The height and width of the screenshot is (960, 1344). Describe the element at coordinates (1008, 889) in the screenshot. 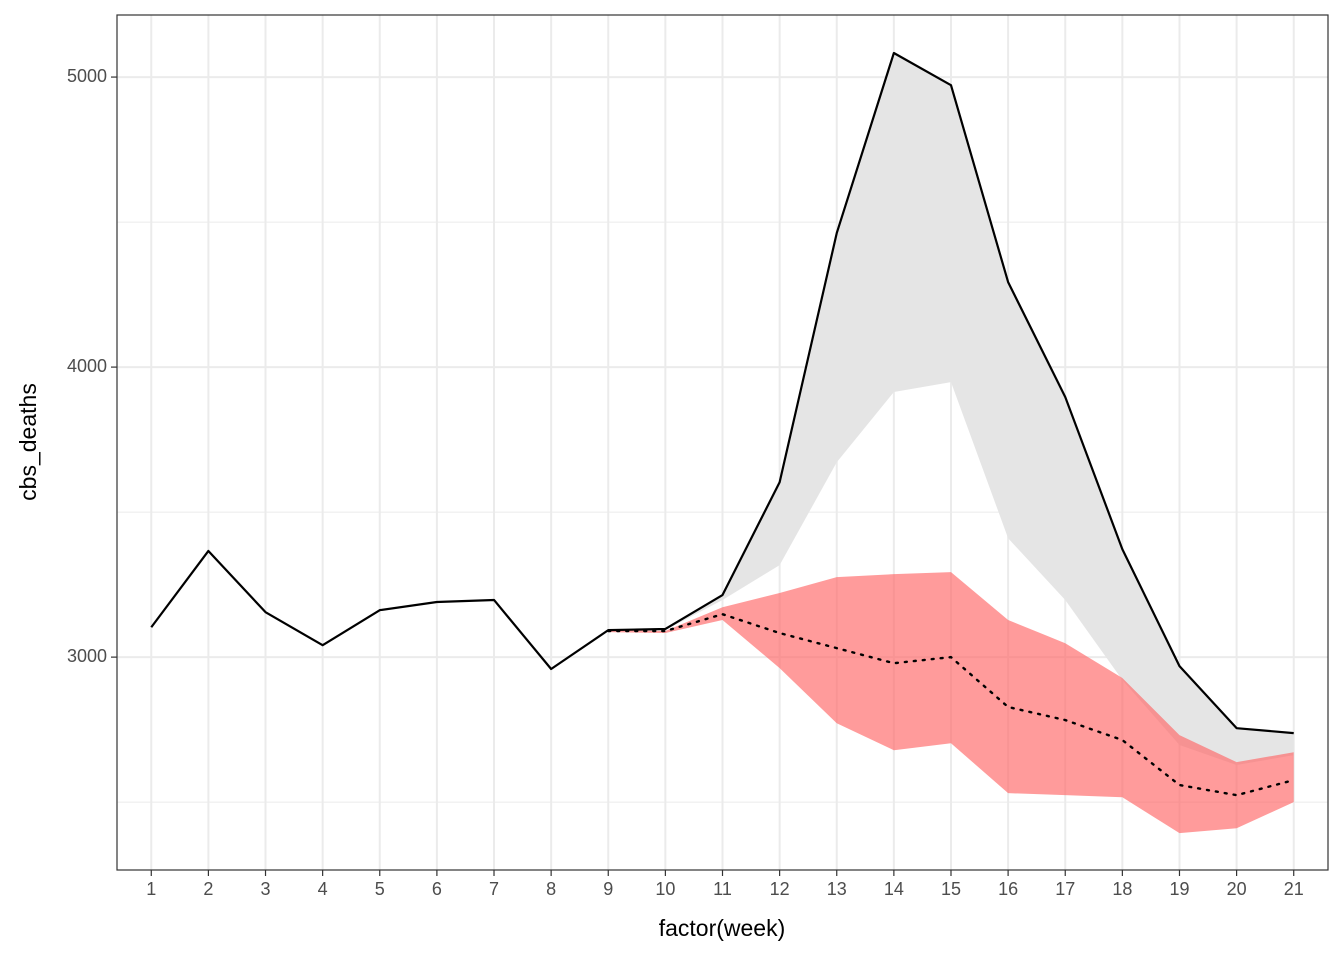

I see `x-tick-label: 16` at that location.